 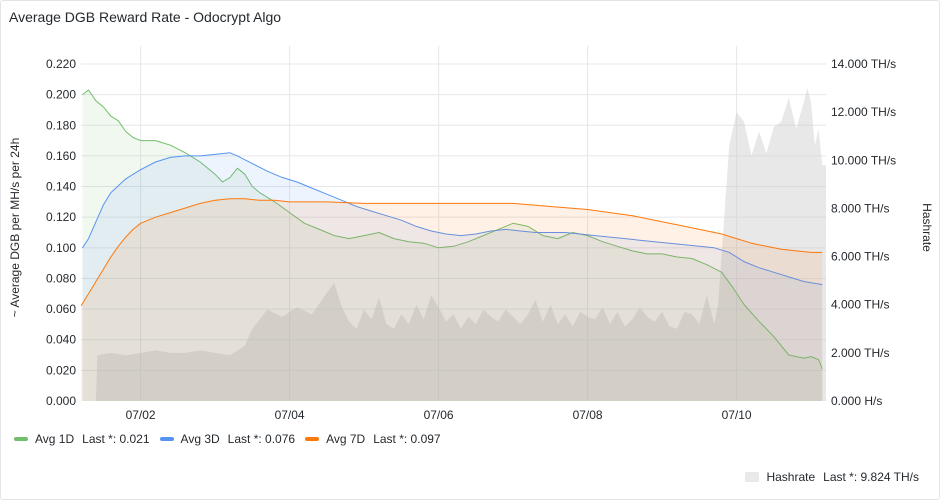 What do you see at coordinates (346, 439) in the screenshot?
I see `legend-name-avg7d: Avg 7D` at bounding box center [346, 439].